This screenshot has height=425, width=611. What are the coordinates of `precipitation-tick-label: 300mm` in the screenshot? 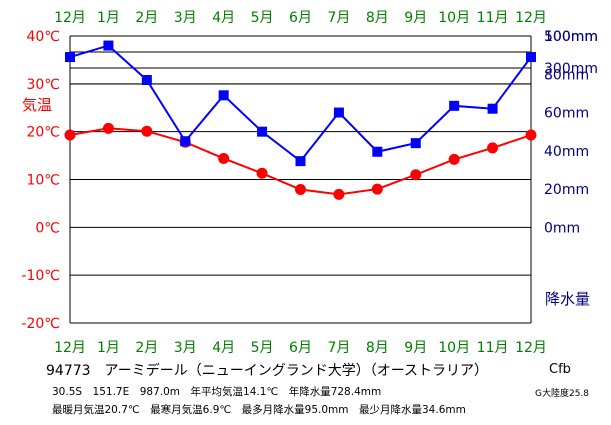 It's located at (571, 69).